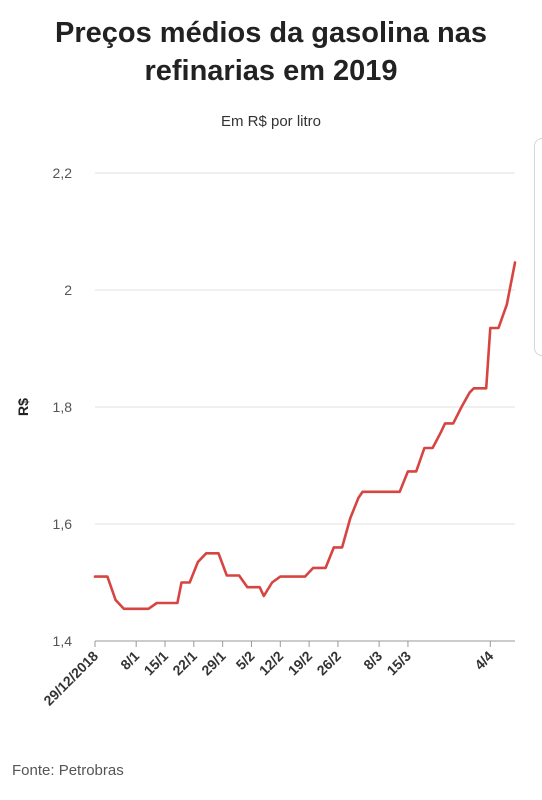 This screenshot has height=800, width=542. Describe the element at coordinates (63, 641) in the screenshot. I see `y-tick-label: 1,4` at that location.